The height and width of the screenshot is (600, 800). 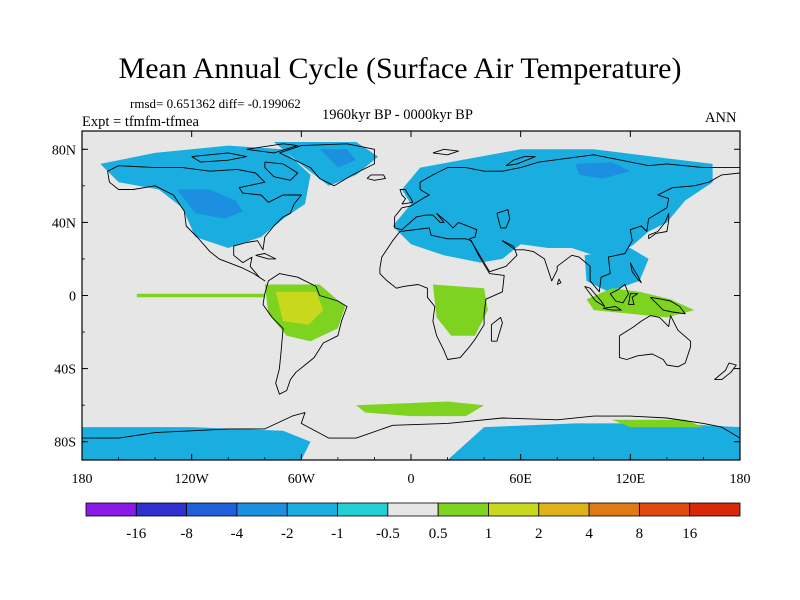 What do you see at coordinates (219, 157) in the screenshot?
I see `coastline-arctic-islands` at bounding box center [219, 157].